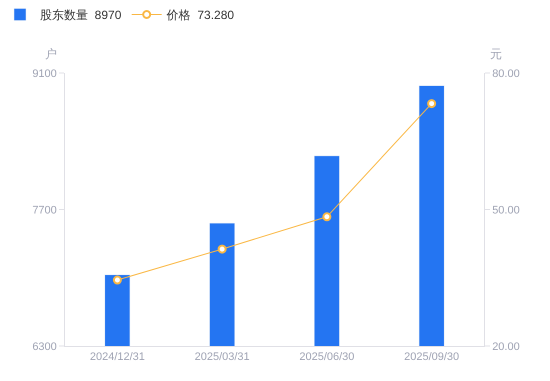 The width and height of the screenshot is (550, 381). What do you see at coordinates (506, 74) in the screenshot?
I see `y2-tick-label: 80.00` at bounding box center [506, 74].